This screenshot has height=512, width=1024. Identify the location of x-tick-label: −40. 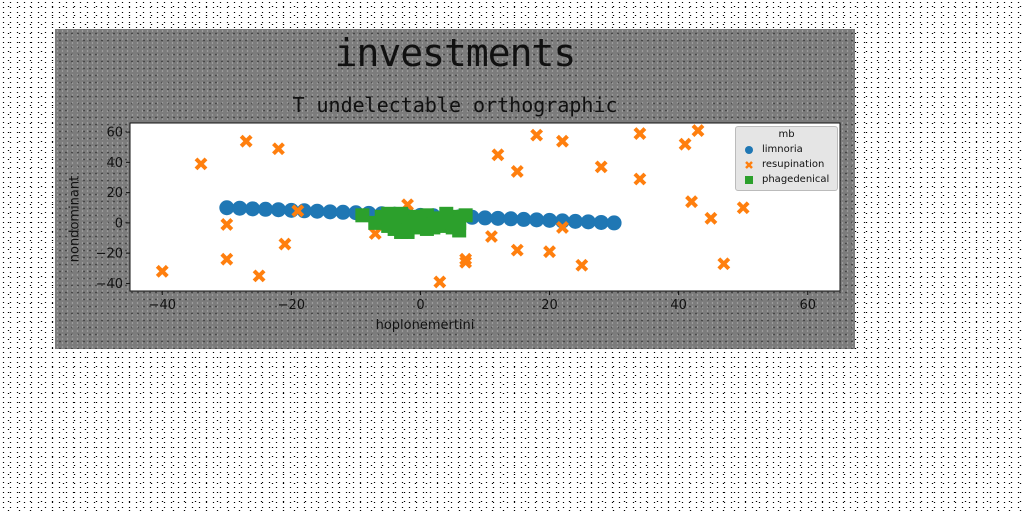
(162, 305).